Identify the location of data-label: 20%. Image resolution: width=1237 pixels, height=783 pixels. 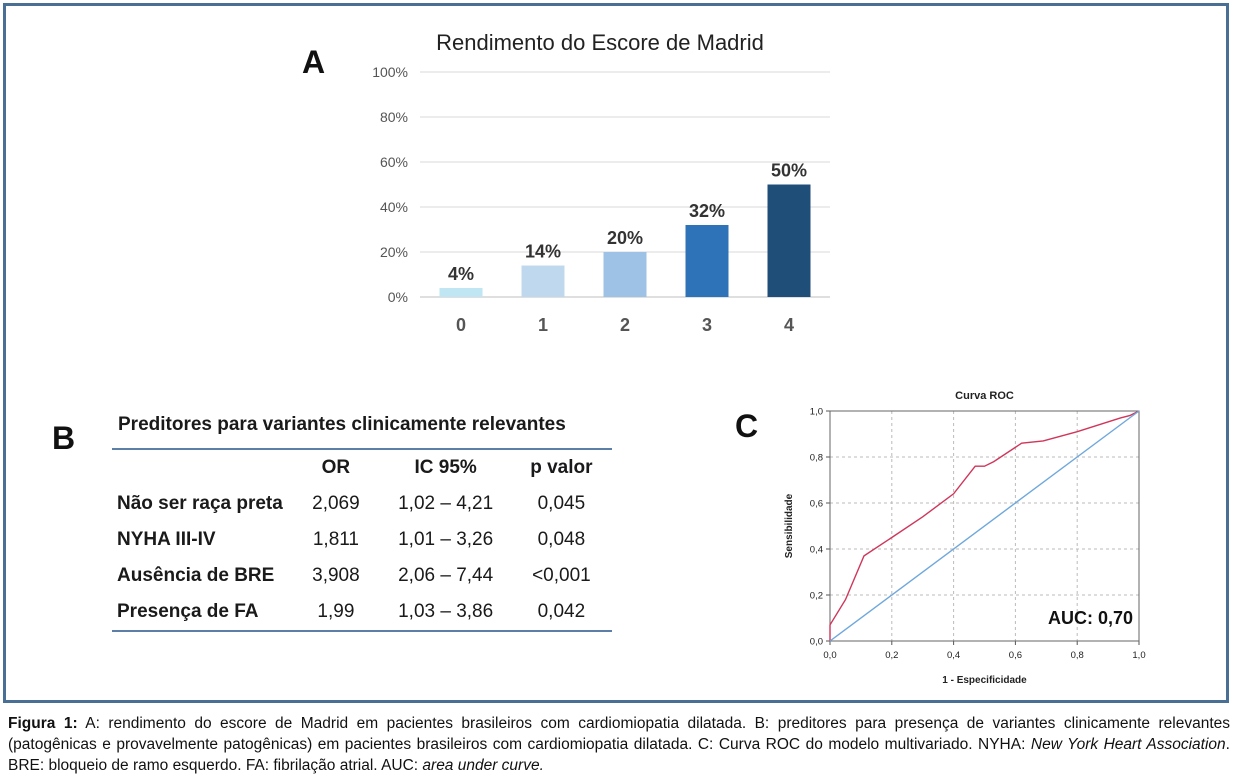
(625, 238).